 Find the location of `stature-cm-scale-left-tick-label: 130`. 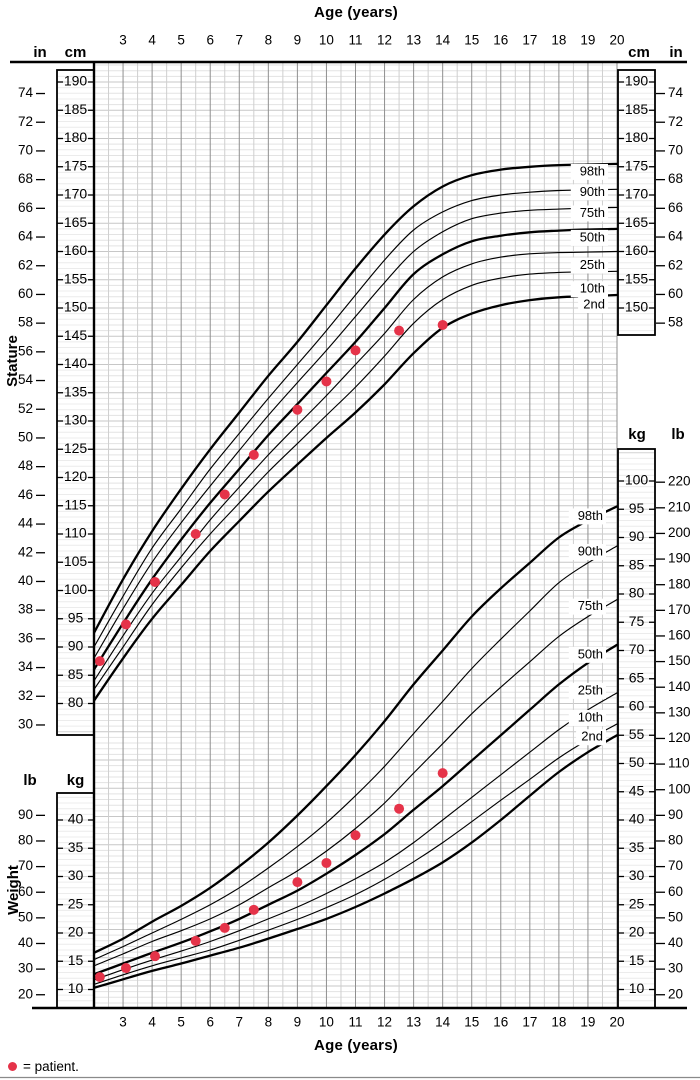

stature-cm-scale-left-tick-label: 130 is located at coordinates (76, 420).